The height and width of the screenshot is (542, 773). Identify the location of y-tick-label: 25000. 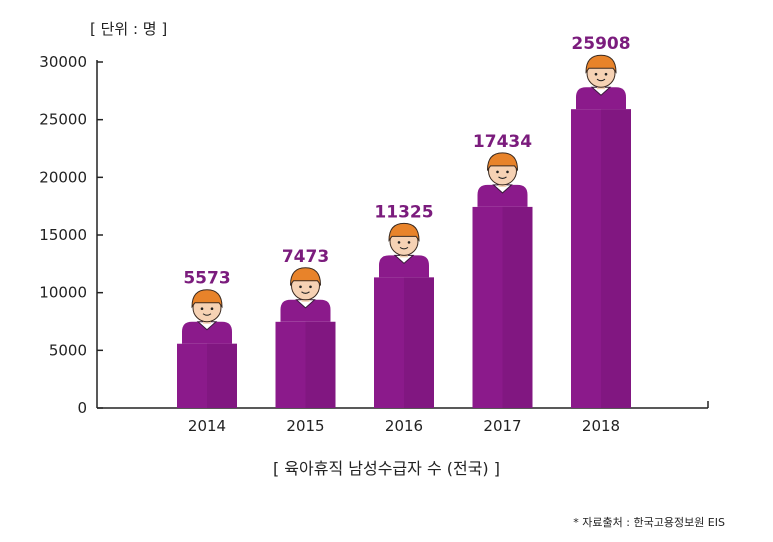
(63, 120).